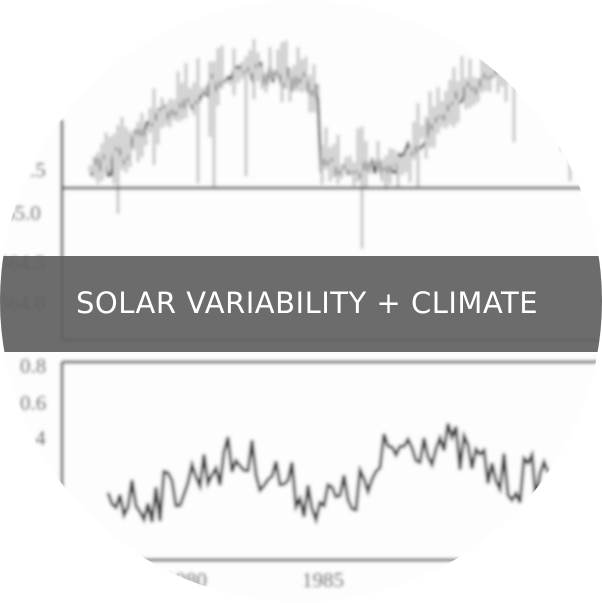 Image resolution: width=602 pixels, height=603 pixels. I want to click on axis-label: 0.8, so click(33, 366).